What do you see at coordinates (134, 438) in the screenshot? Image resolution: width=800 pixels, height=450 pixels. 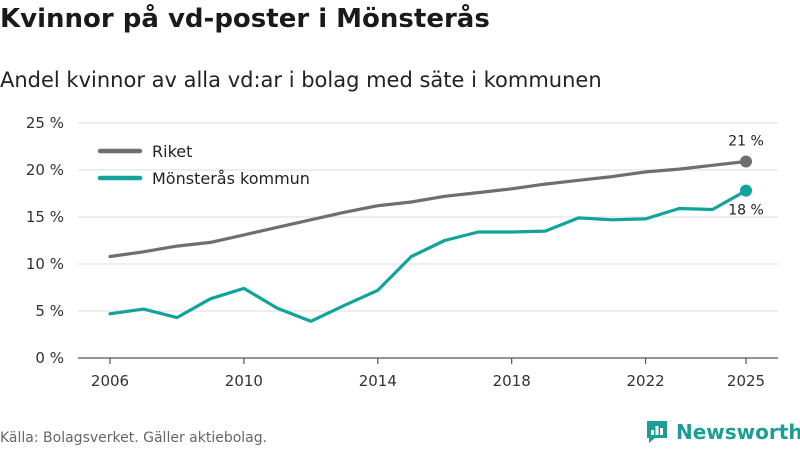 I see `source-note: Källa: Bolagsverket. Gäller aktiebolag.` at bounding box center [134, 438].